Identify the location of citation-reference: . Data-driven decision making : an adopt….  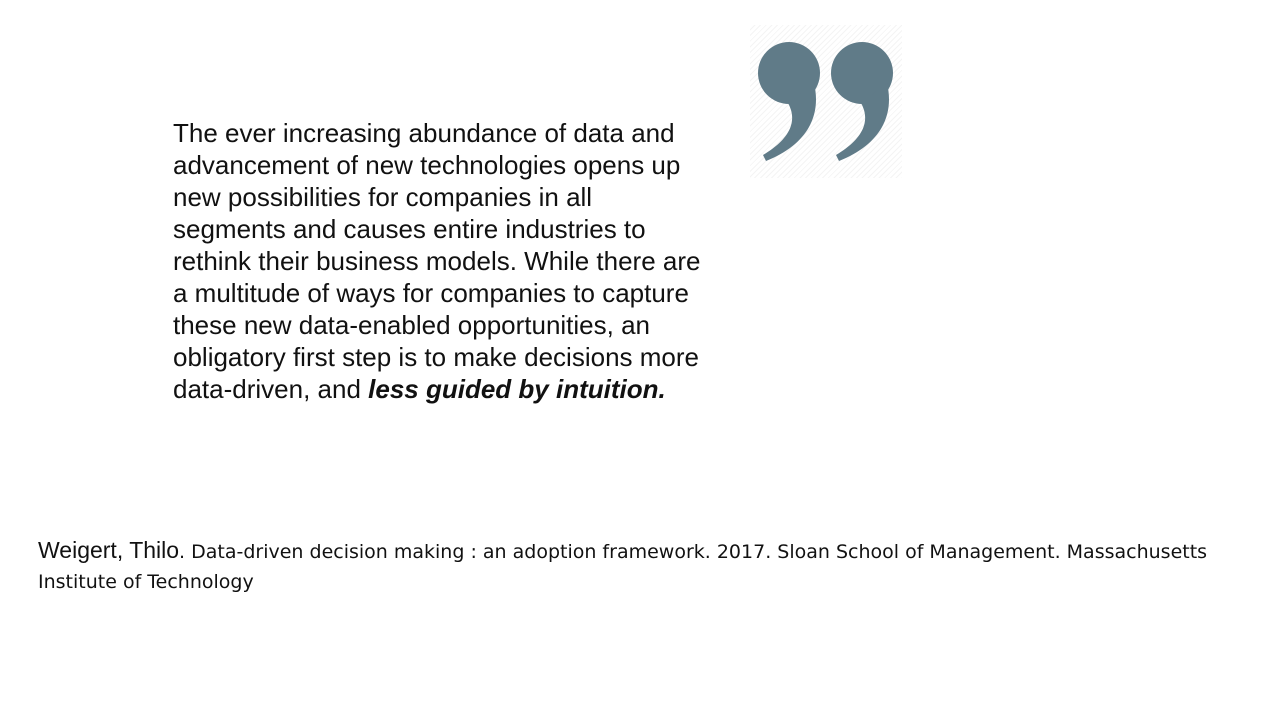
(623, 567).